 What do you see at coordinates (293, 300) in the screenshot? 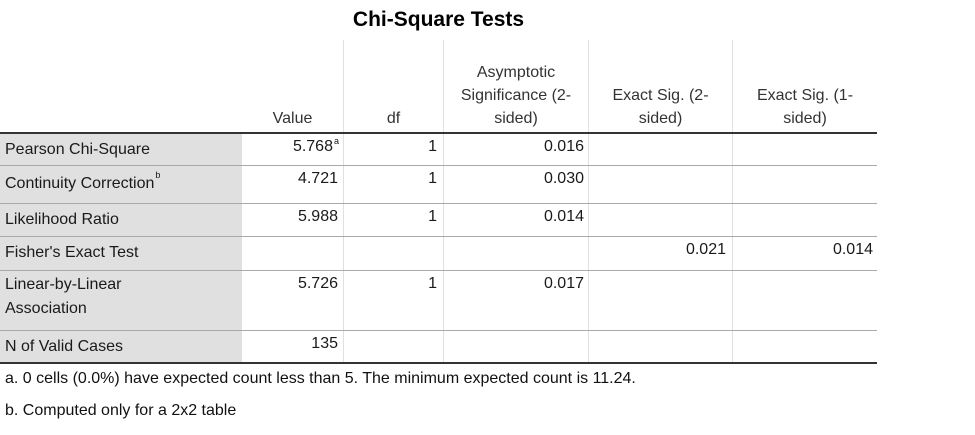
I see `cell-value: 5.726` at bounding box center [293, 300].